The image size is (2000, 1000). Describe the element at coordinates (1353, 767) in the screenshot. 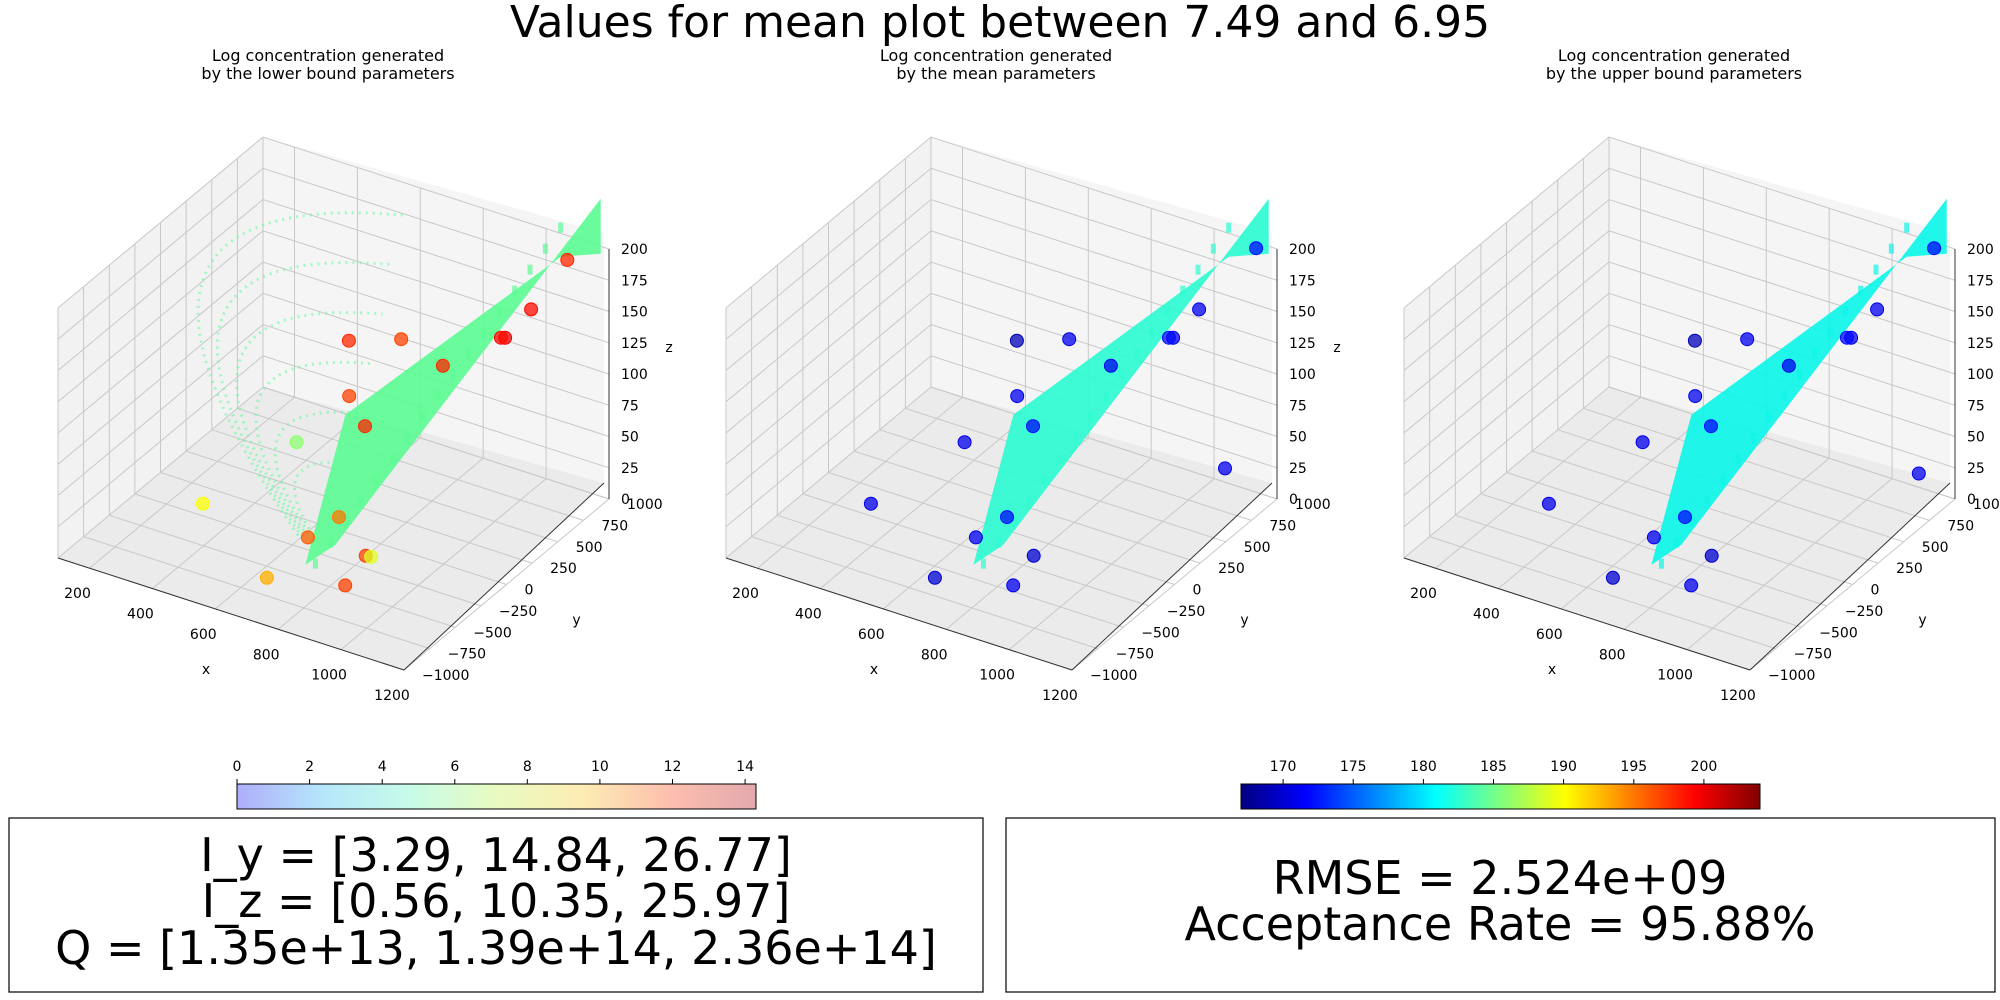

I see `colorbar-tick-label: 175` at that location.